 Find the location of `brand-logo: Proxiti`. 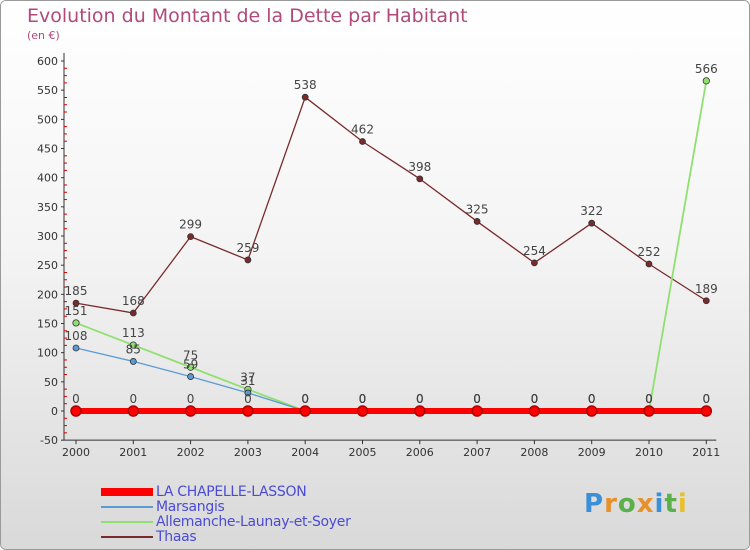

brand-logo: Proxiti is located at coordinates (636, 504).